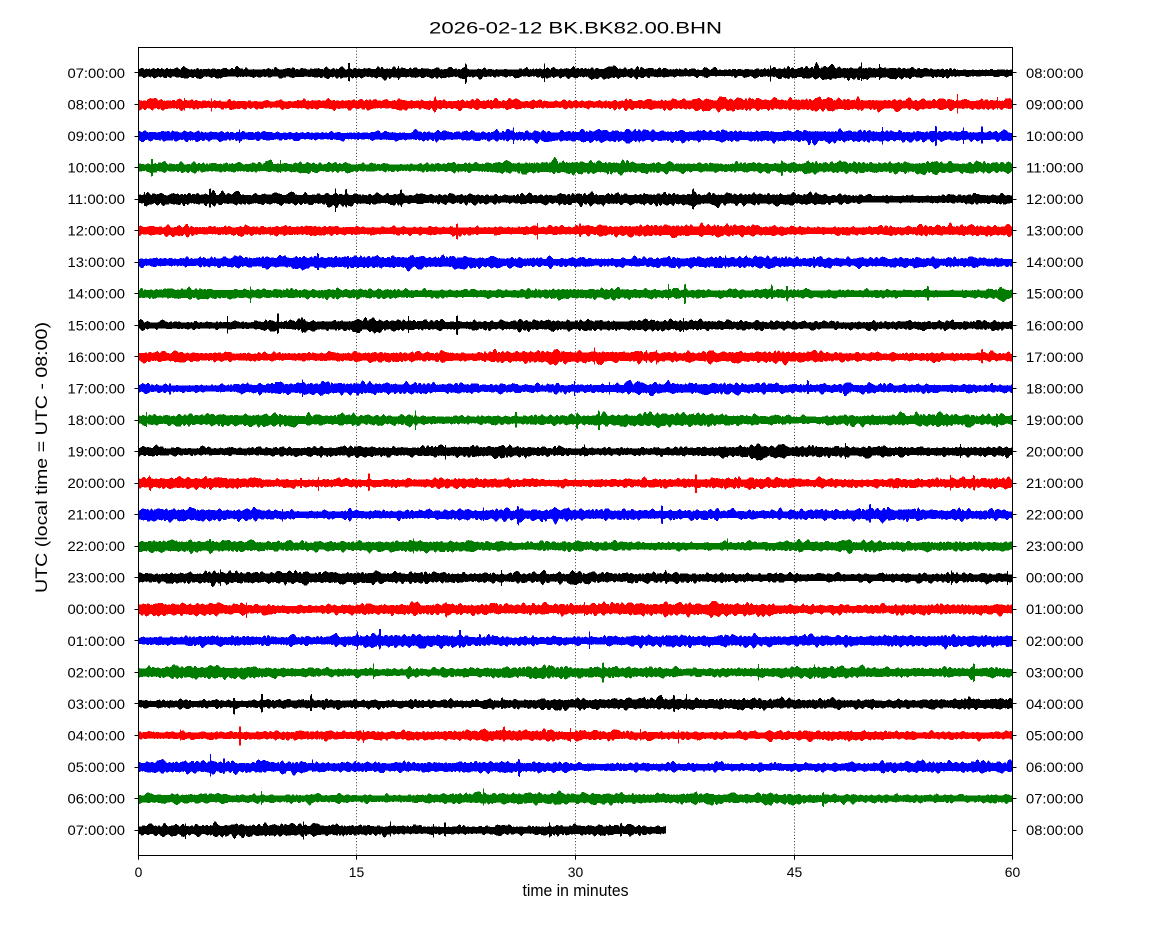 The width and height of the screenshot is (1150, 950). What do you see at coordinates (357, 872) in the screenshot?
I see `svg-text: 15` at bounding box center [357, 872].